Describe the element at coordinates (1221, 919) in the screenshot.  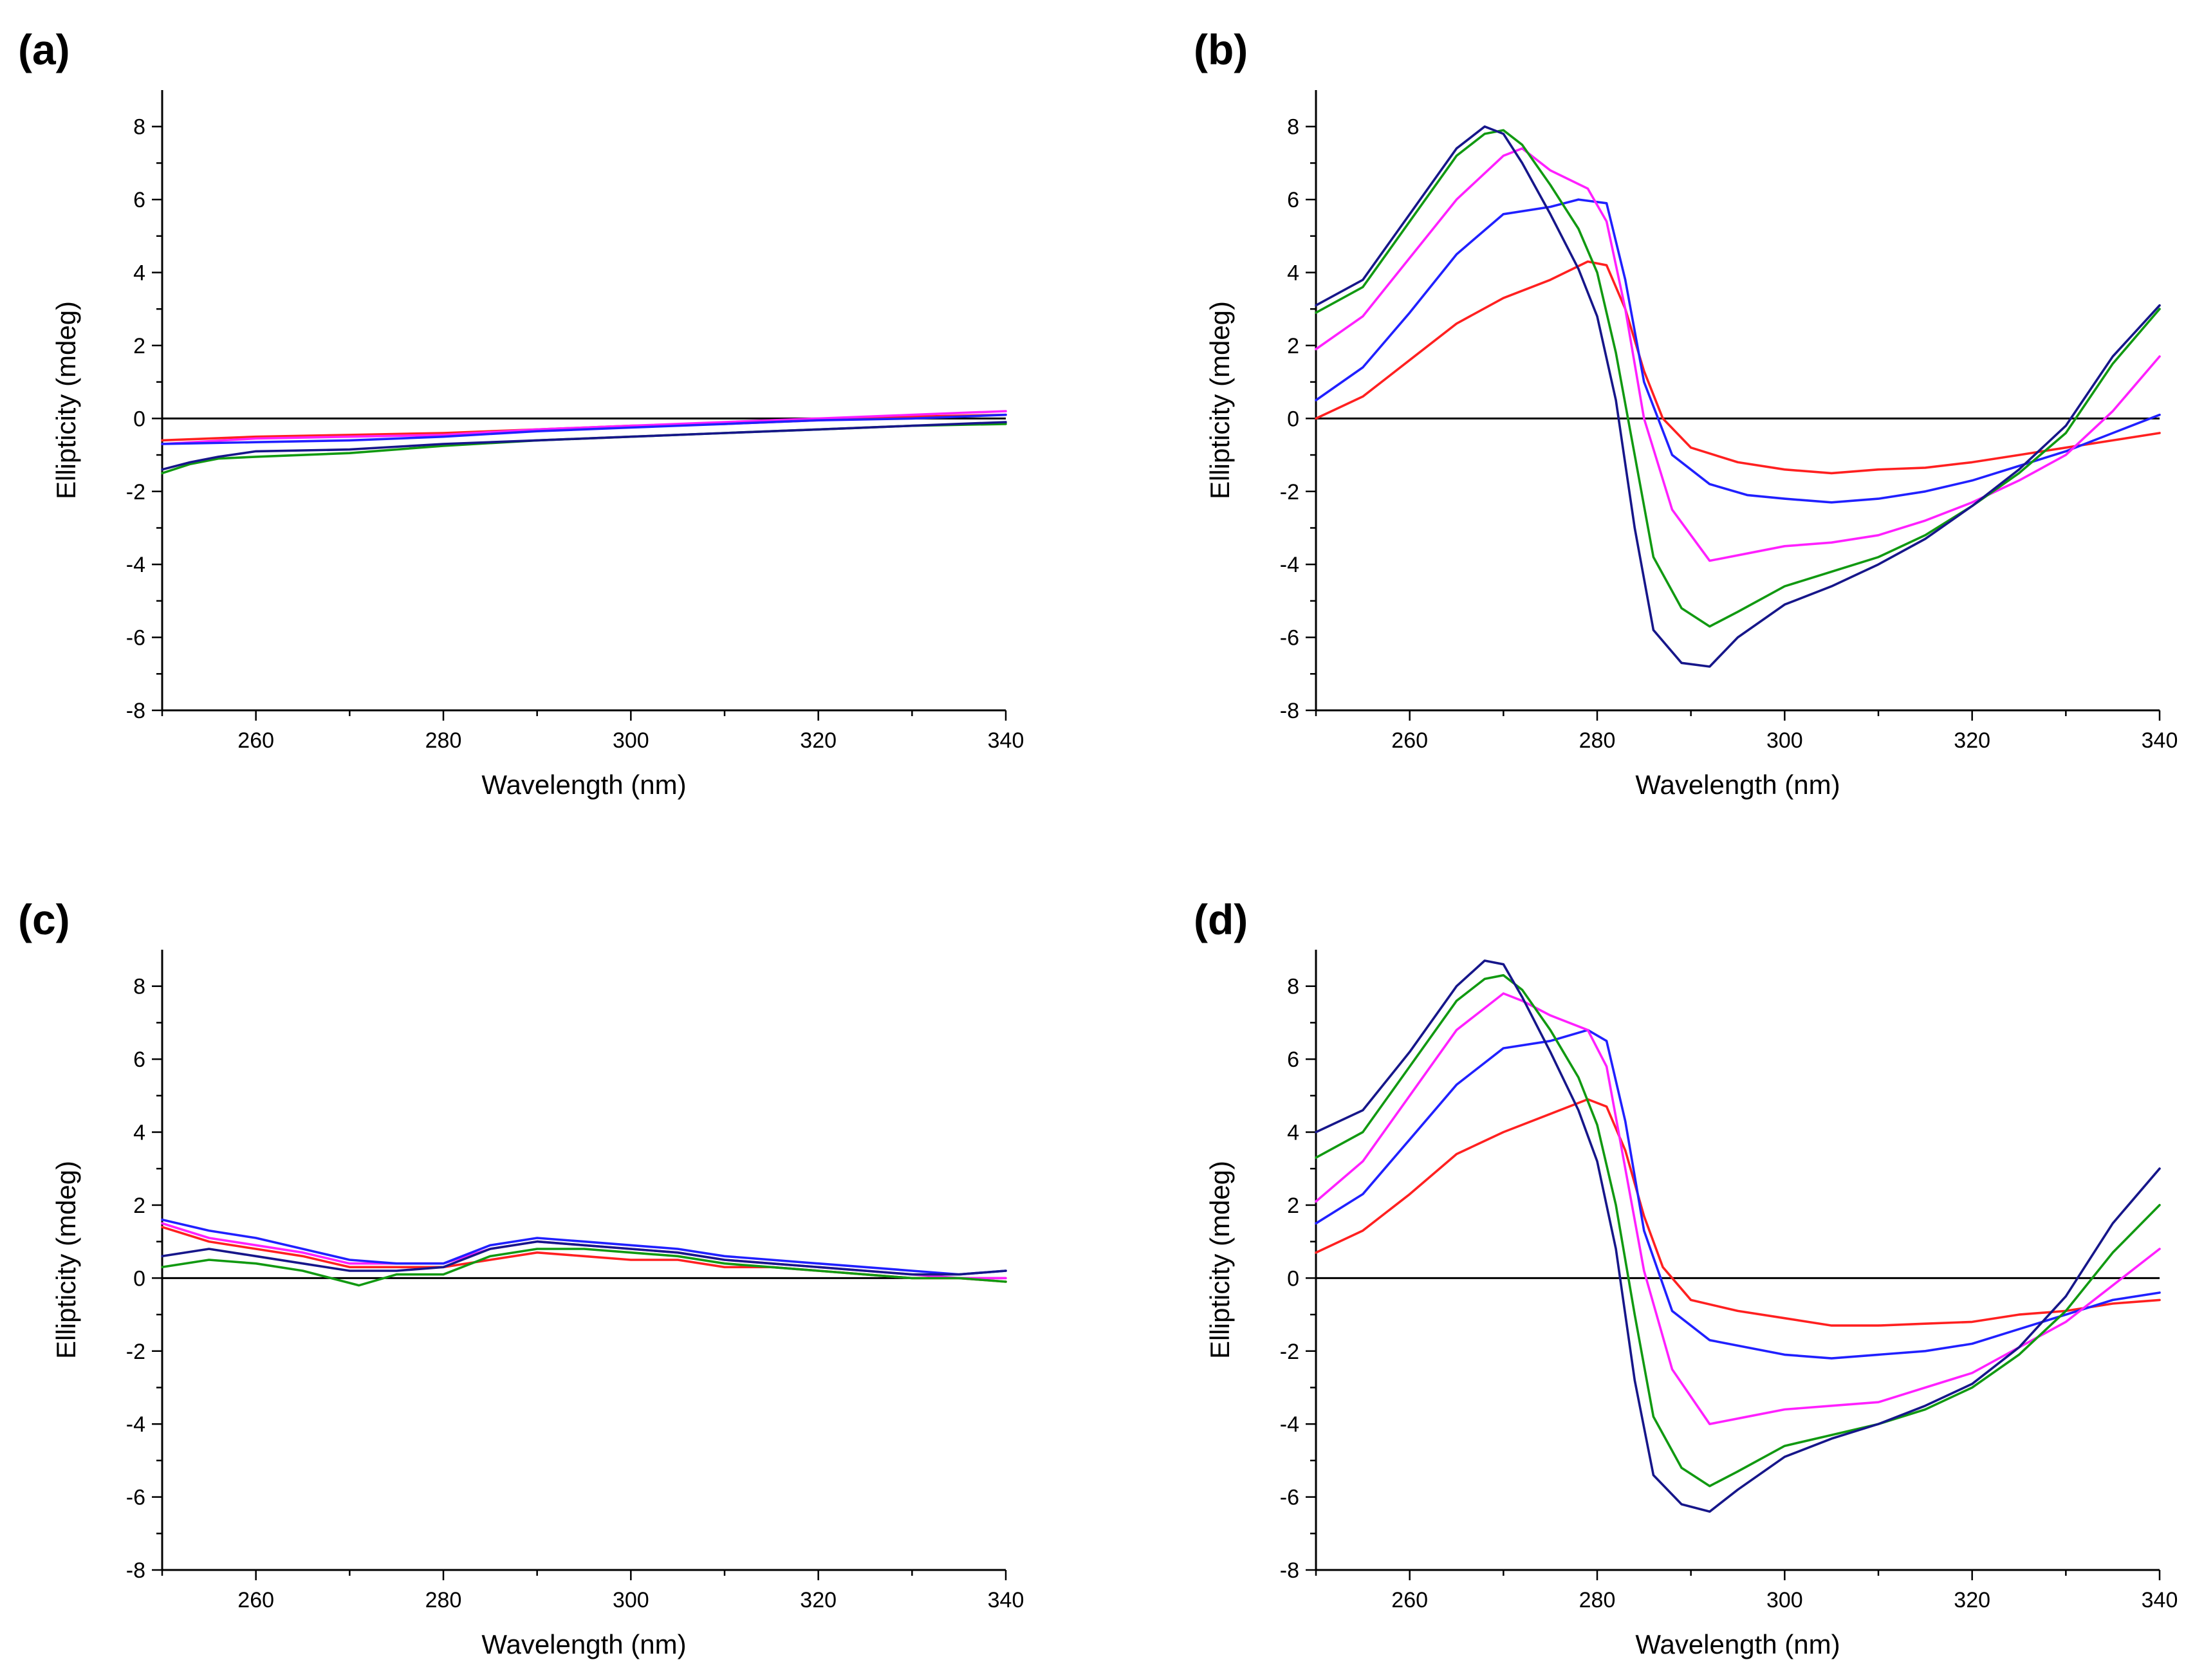
I see `panel-label: (d)` at that location.